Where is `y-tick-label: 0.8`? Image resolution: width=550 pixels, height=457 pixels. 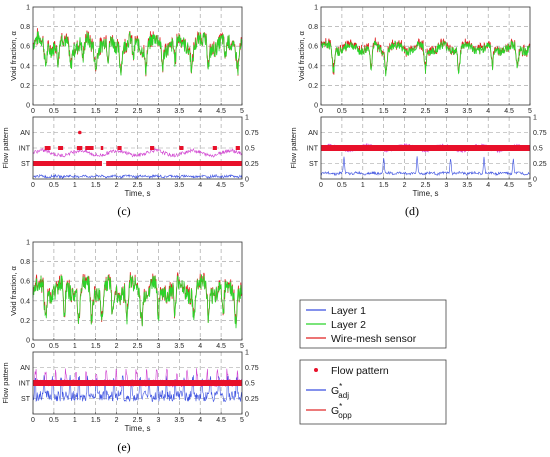
y-tick-label: 0.8 is located at coordinates (313, 27).